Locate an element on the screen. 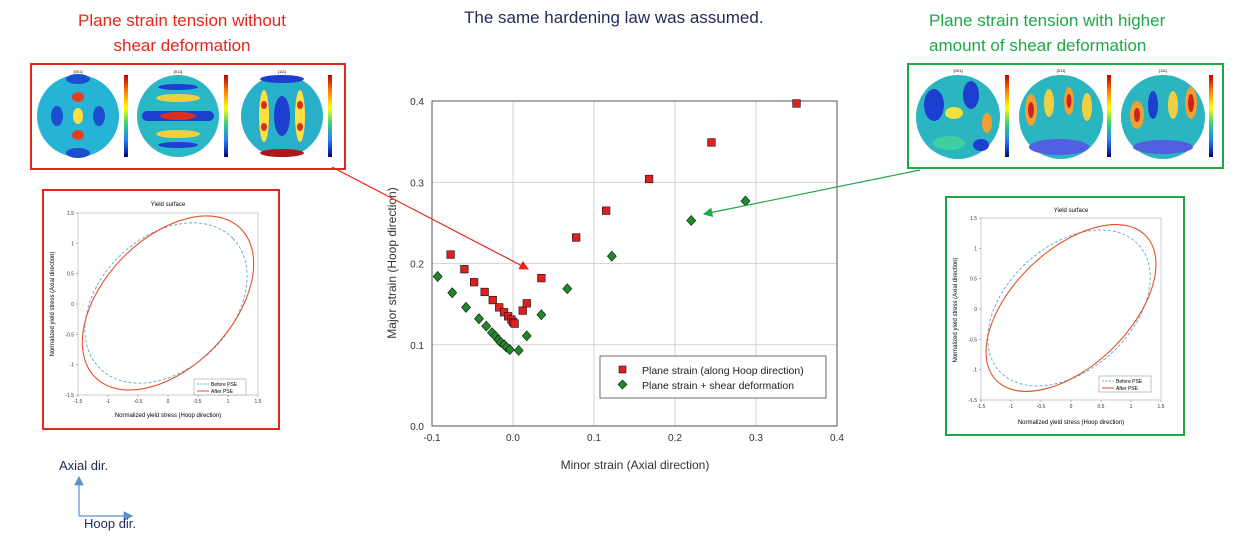  y-tick-label: 0.3 is located at coordinates (417, 183).